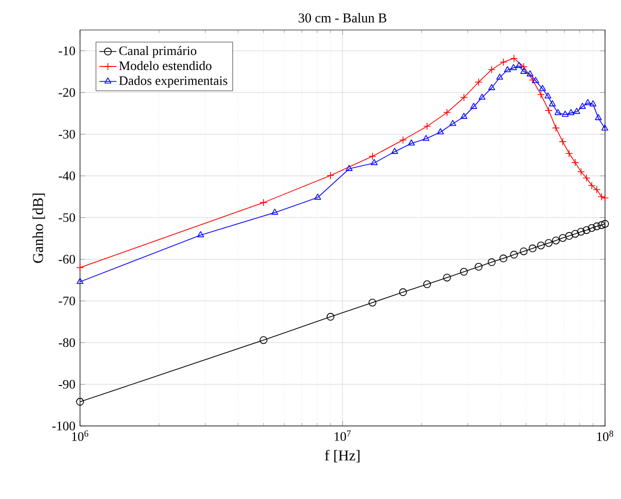  Describe the element at coordinates (173, 82) in the screenshot. I see `legend-label: Dados experimentais` at that location.